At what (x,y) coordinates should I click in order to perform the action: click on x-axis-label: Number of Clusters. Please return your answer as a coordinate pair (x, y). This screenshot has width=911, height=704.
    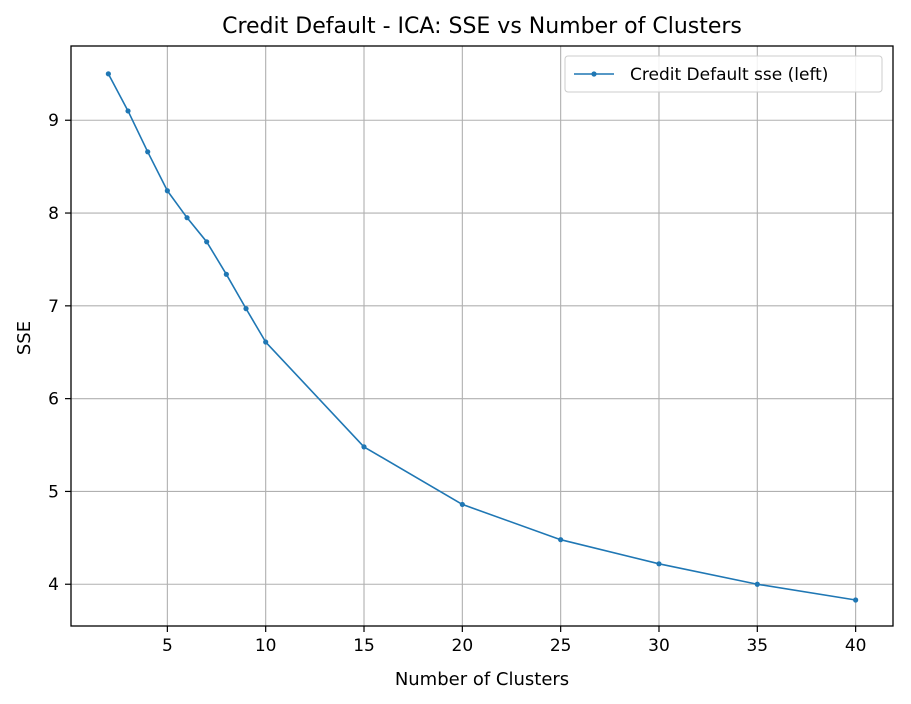
    Looking at the image, I should click on (482, 679).